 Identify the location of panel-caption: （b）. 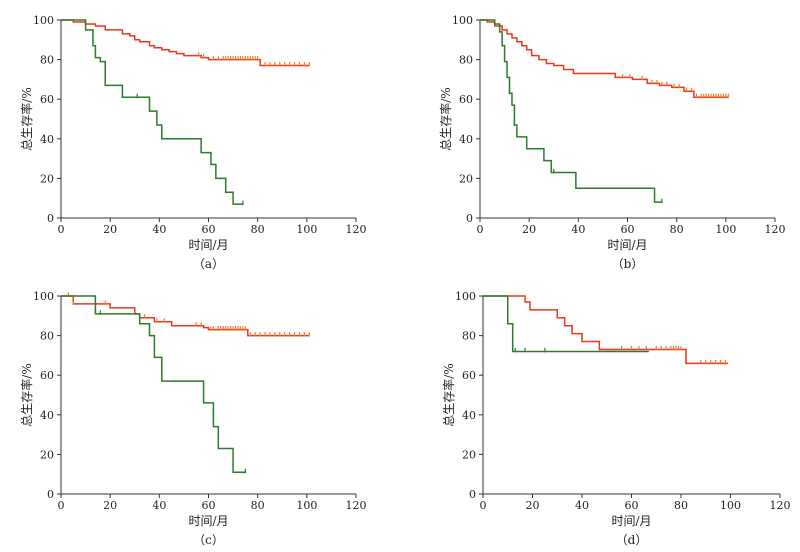
(628, 264).